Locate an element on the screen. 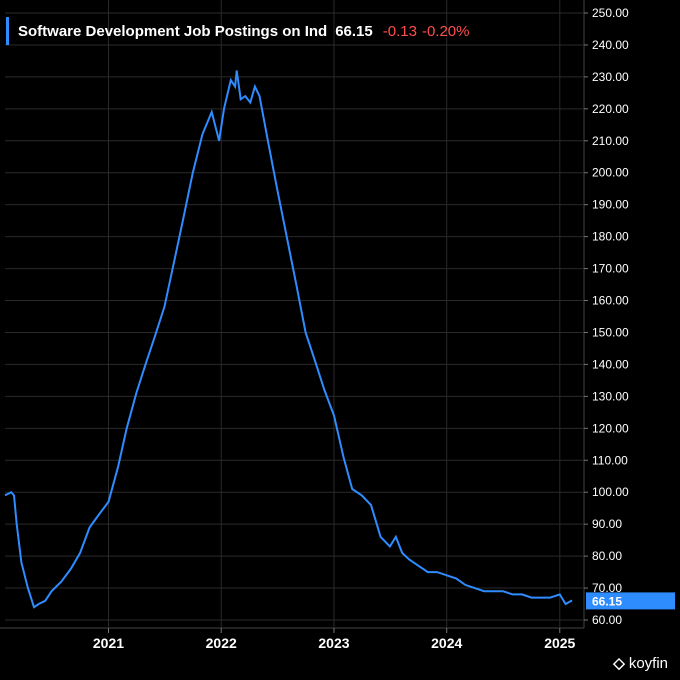 This screenshot has height=680, width=680. y-tick-label: 220.00 is located at coordinates (610, 109).